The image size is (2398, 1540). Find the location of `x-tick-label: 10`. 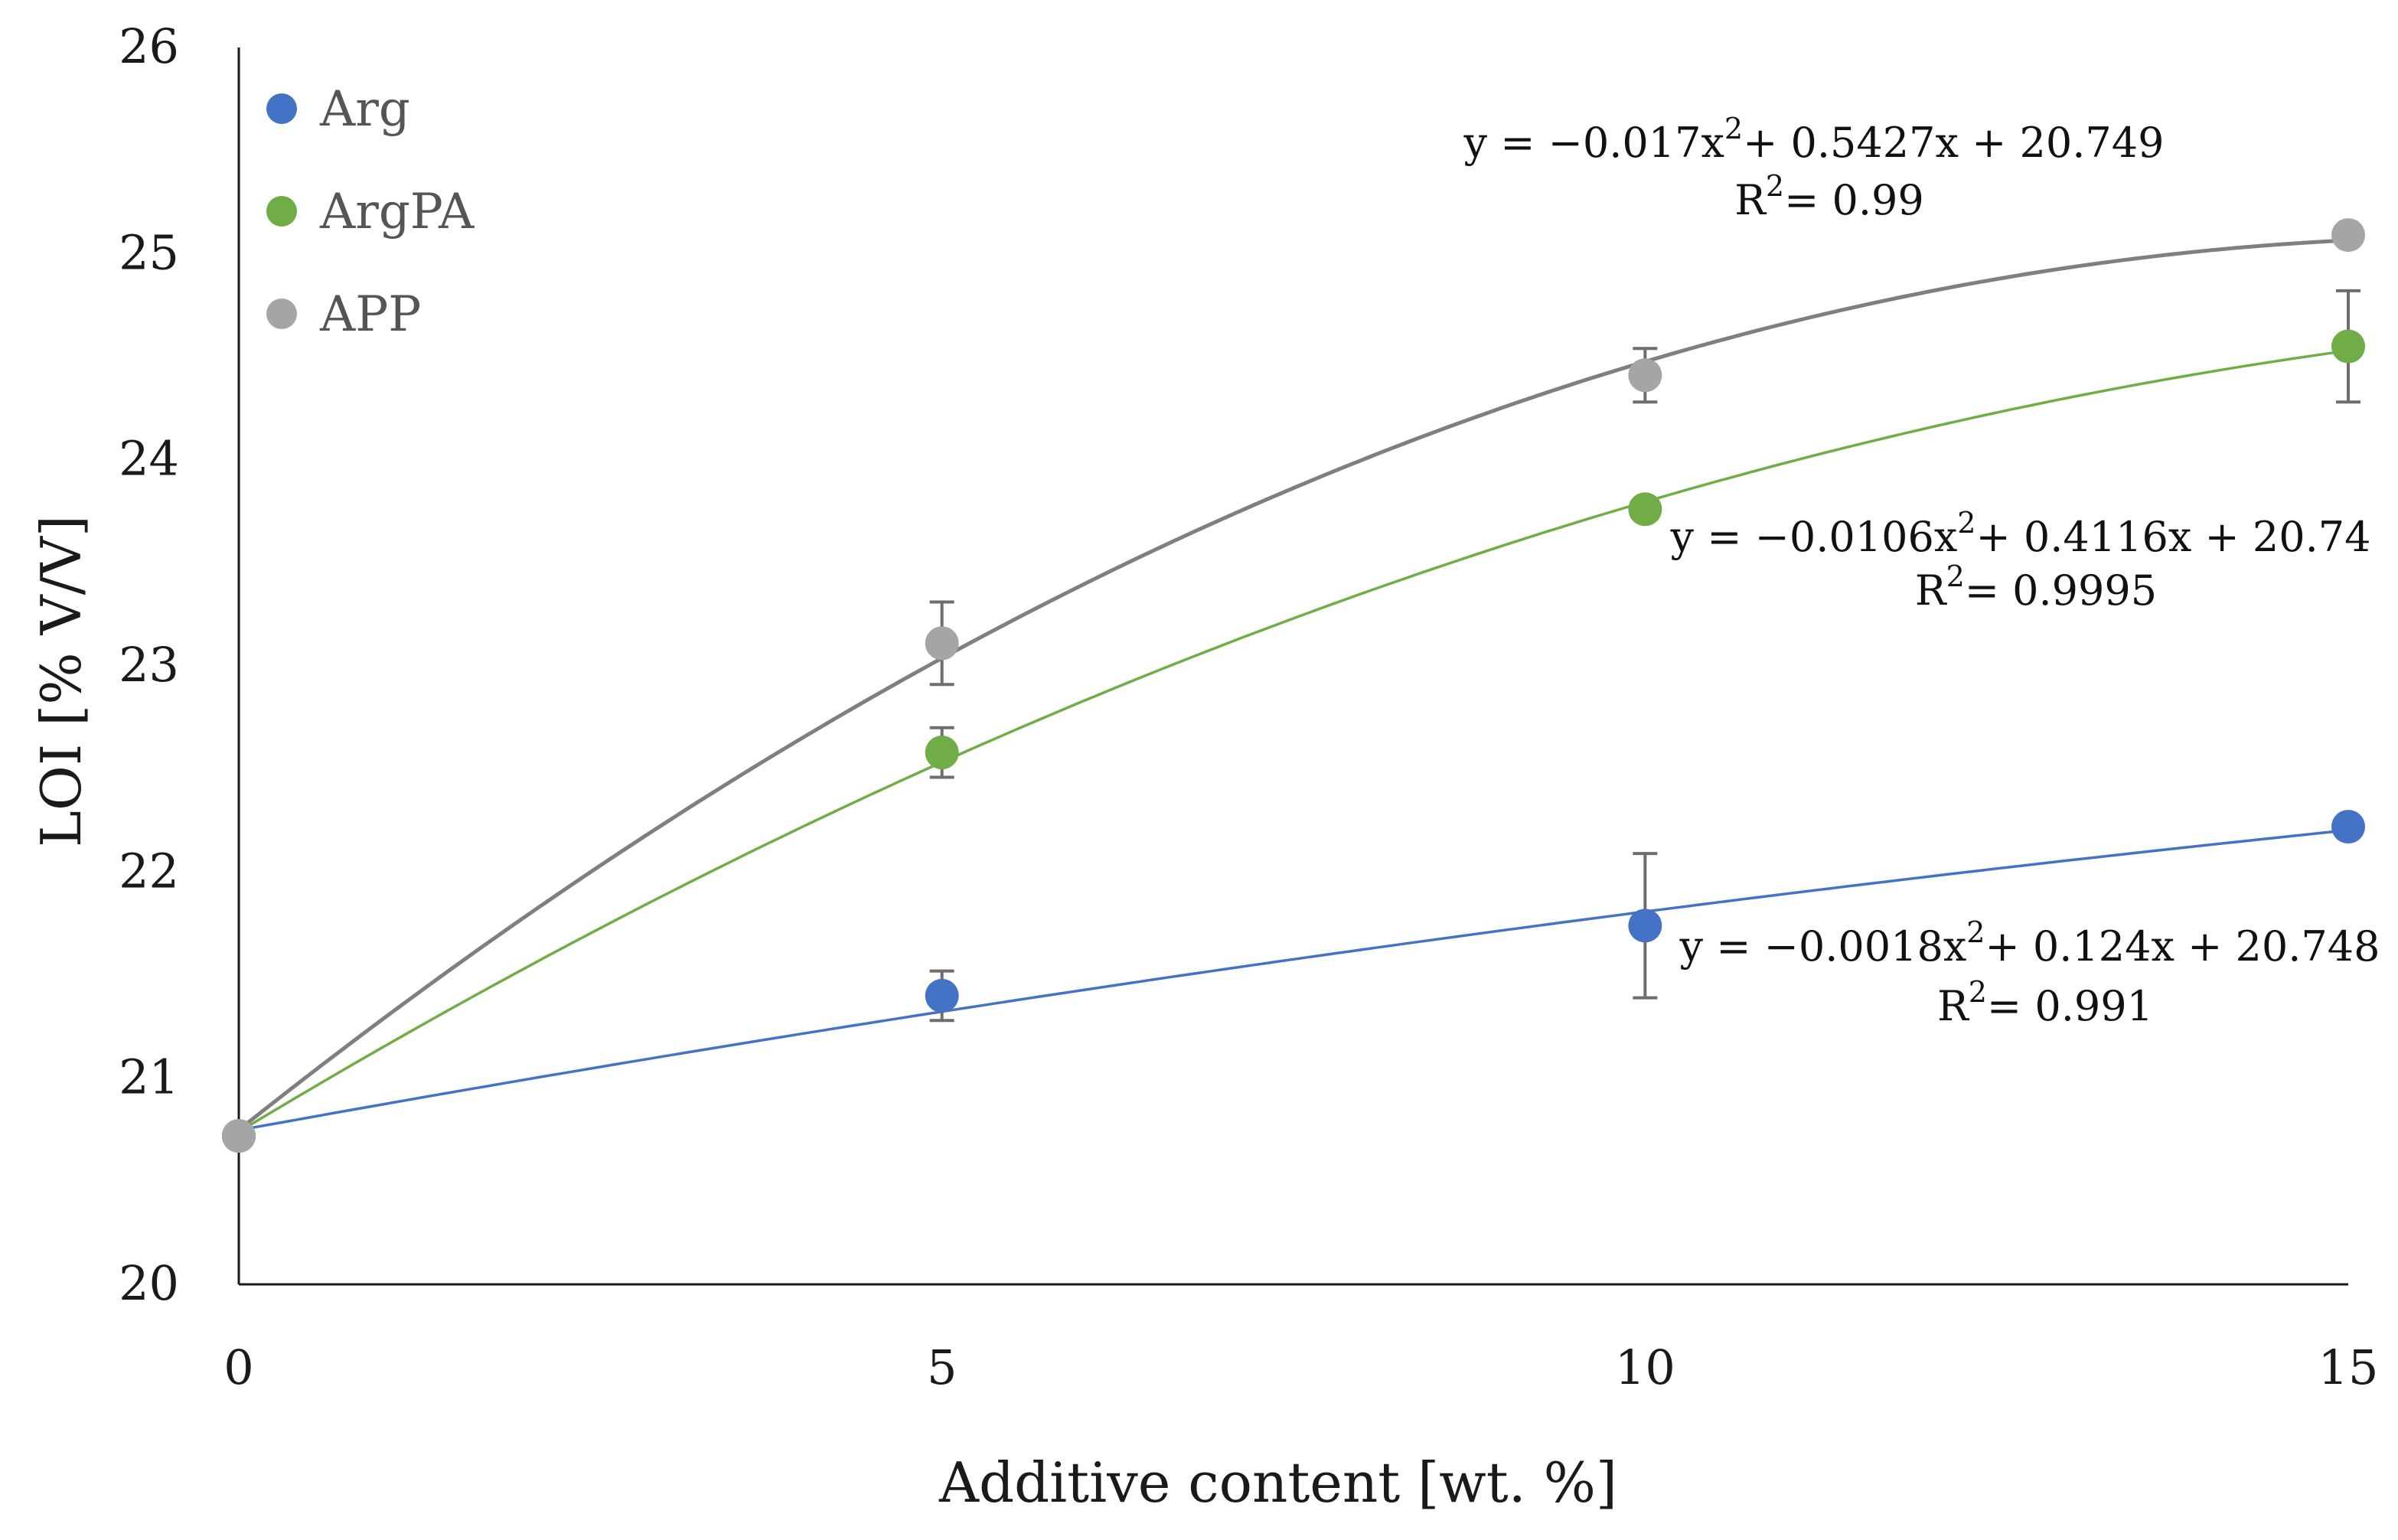

x-tick-label: 10 is located at coordinates (1645, 1367).